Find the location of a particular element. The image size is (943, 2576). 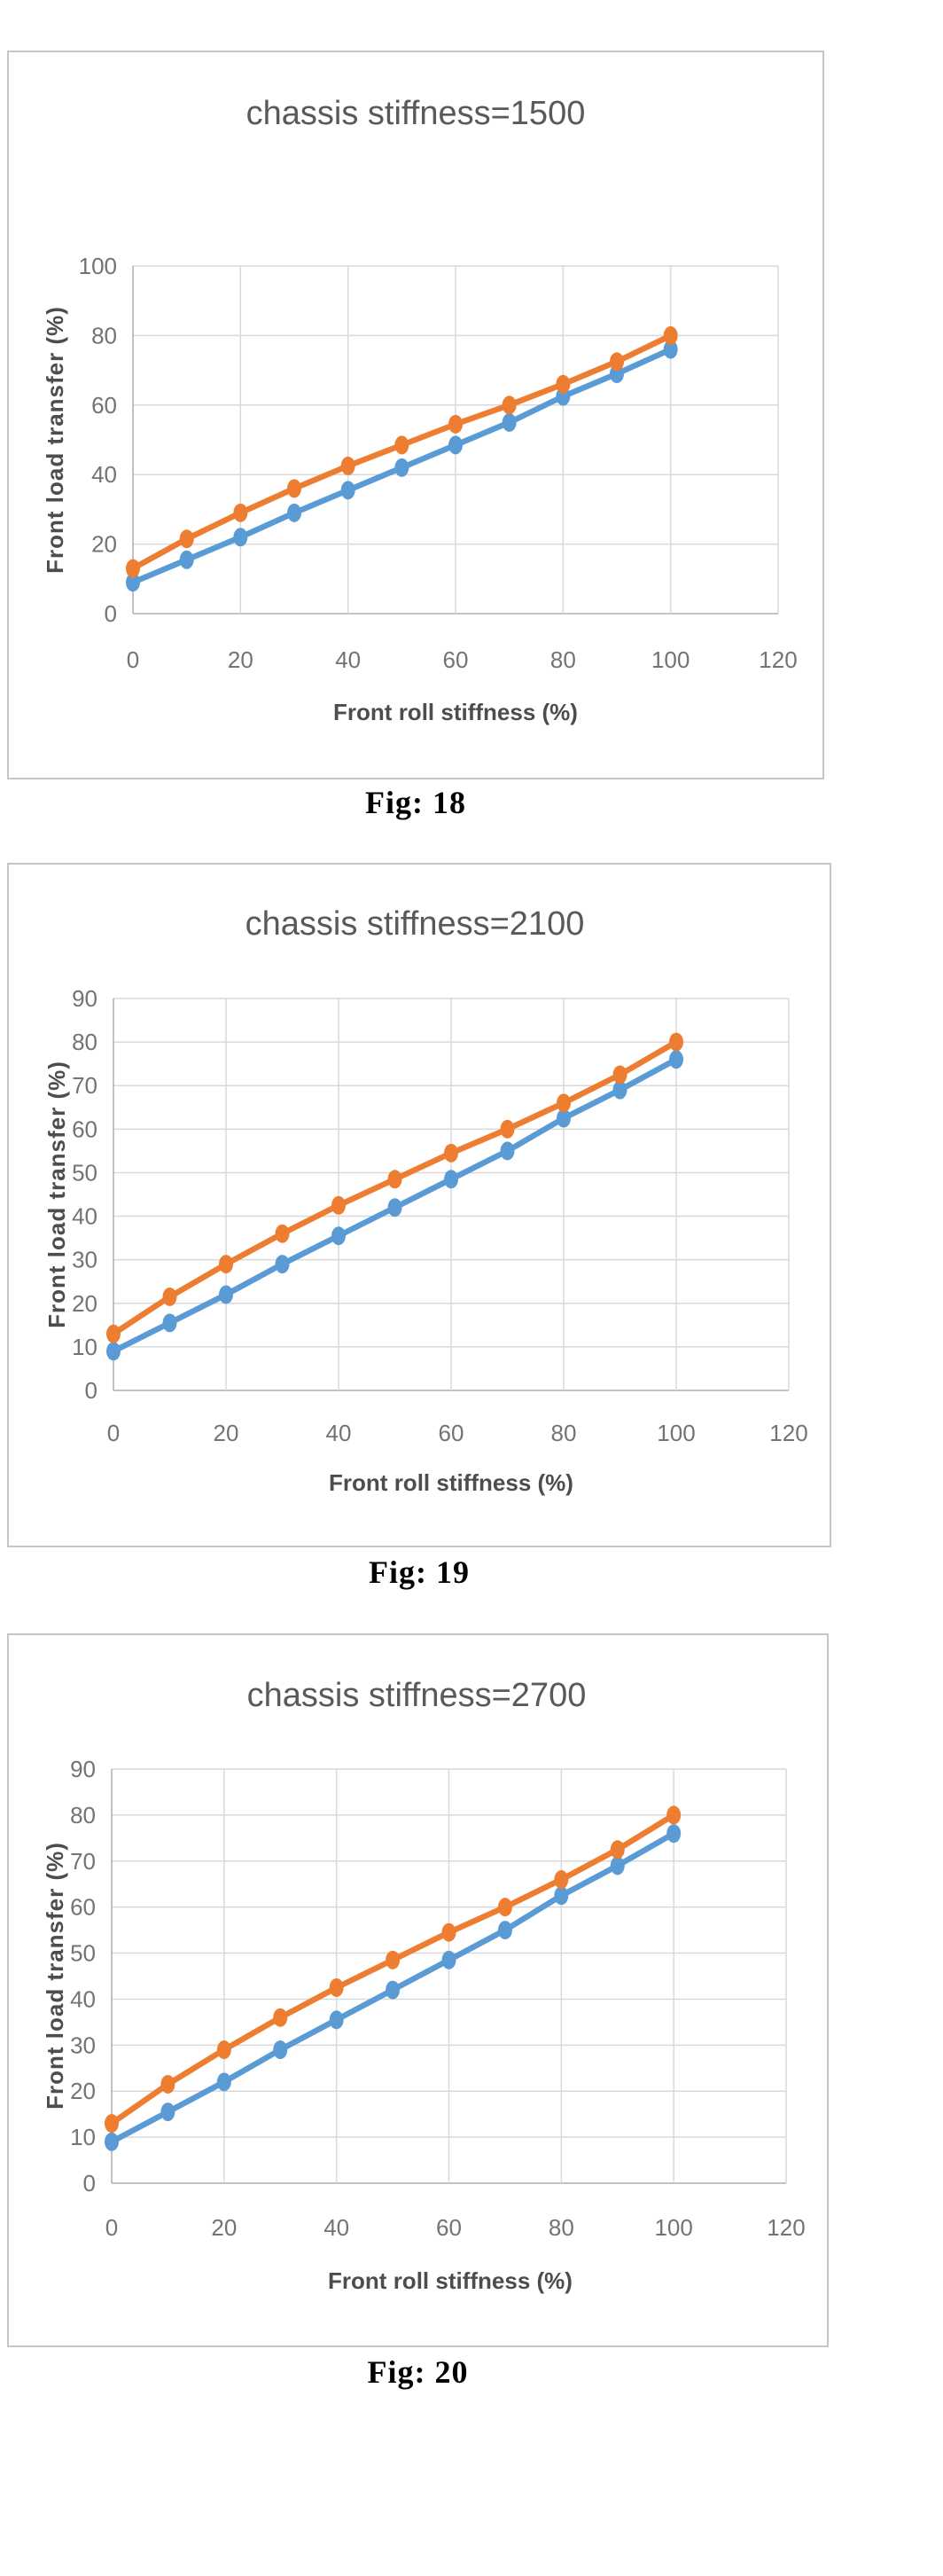

y-tick-label: 30 is located at coordinates (83, 2045).